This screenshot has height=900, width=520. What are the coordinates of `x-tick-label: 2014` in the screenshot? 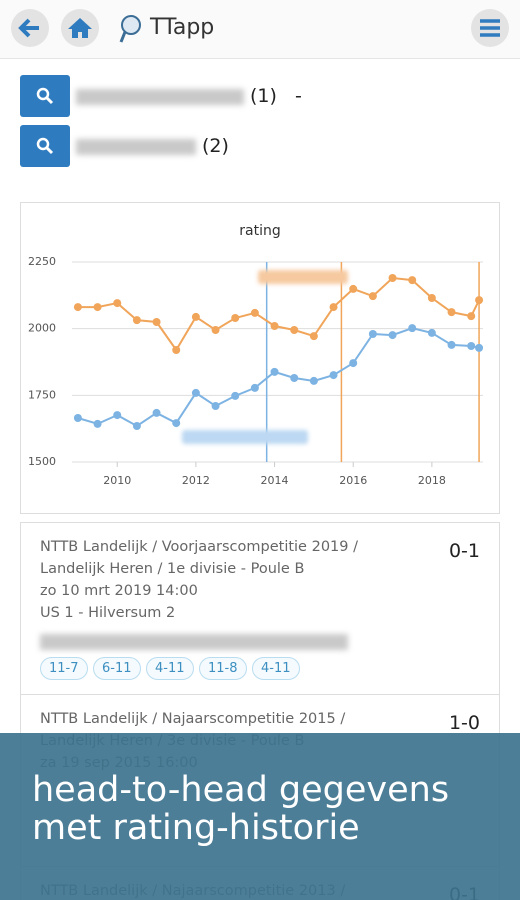 It's located at (275, 480).